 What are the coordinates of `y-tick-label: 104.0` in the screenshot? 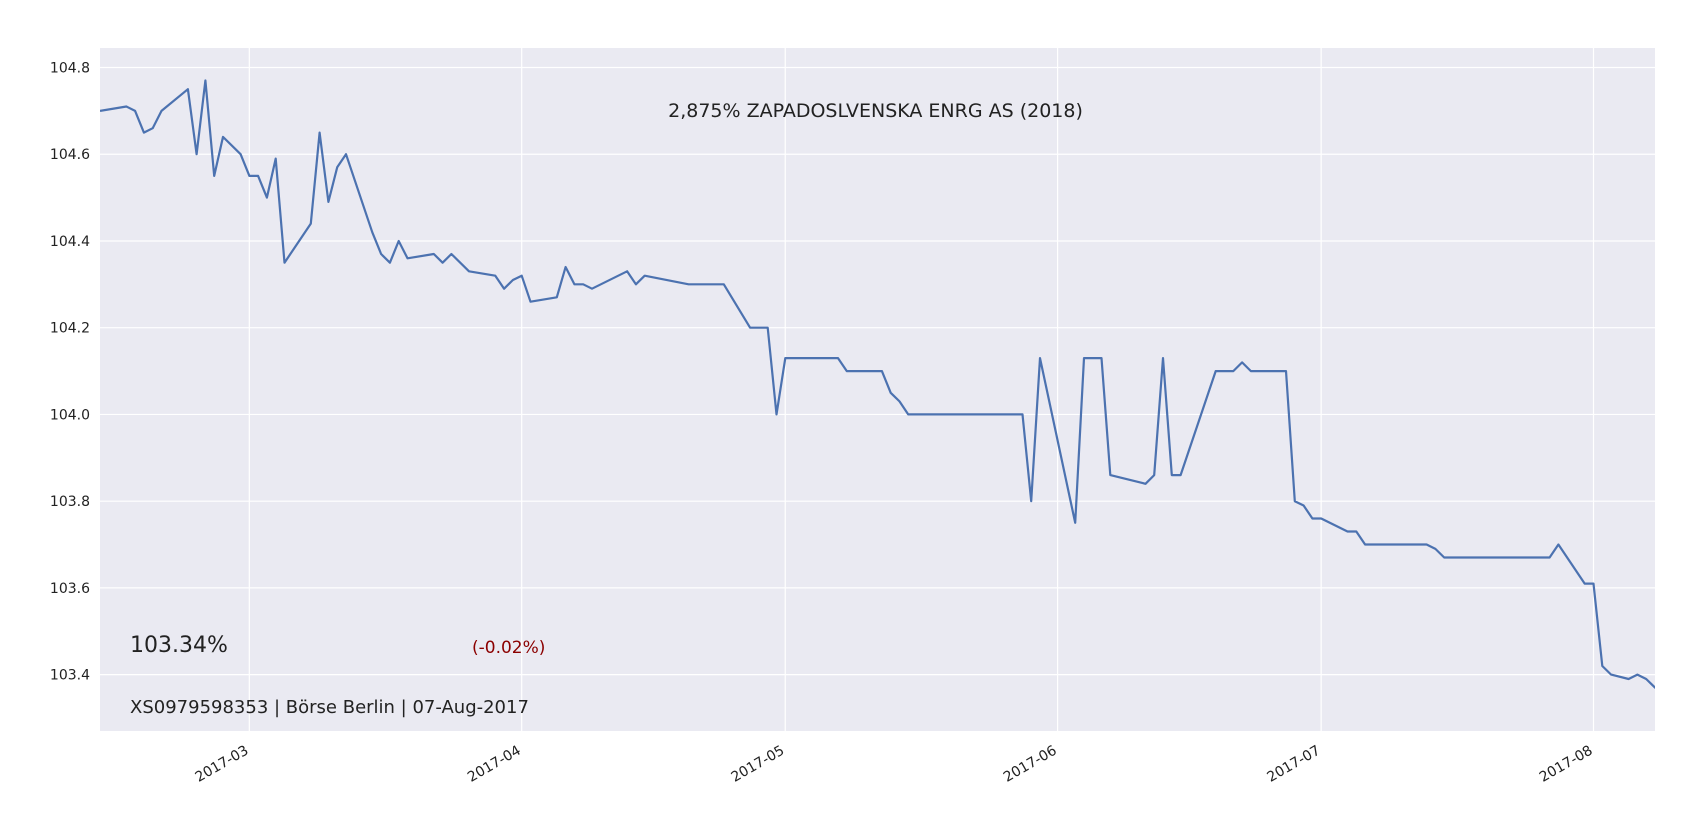 It's located at (70, 415).